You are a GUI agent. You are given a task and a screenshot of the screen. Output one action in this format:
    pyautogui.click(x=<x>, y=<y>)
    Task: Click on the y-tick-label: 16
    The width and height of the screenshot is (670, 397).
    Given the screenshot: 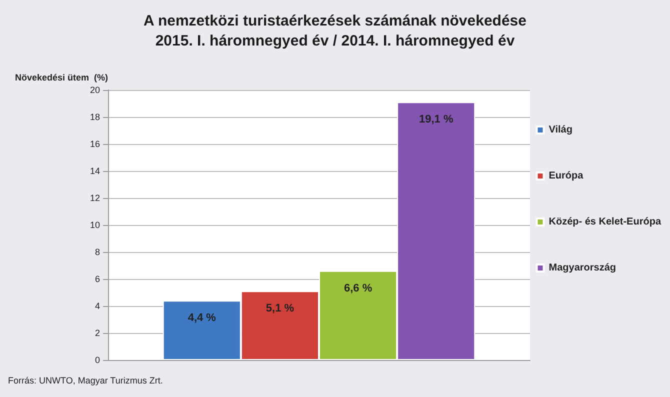 What is the action you would take?
    pyautogui.click(x=95, y=144)
    